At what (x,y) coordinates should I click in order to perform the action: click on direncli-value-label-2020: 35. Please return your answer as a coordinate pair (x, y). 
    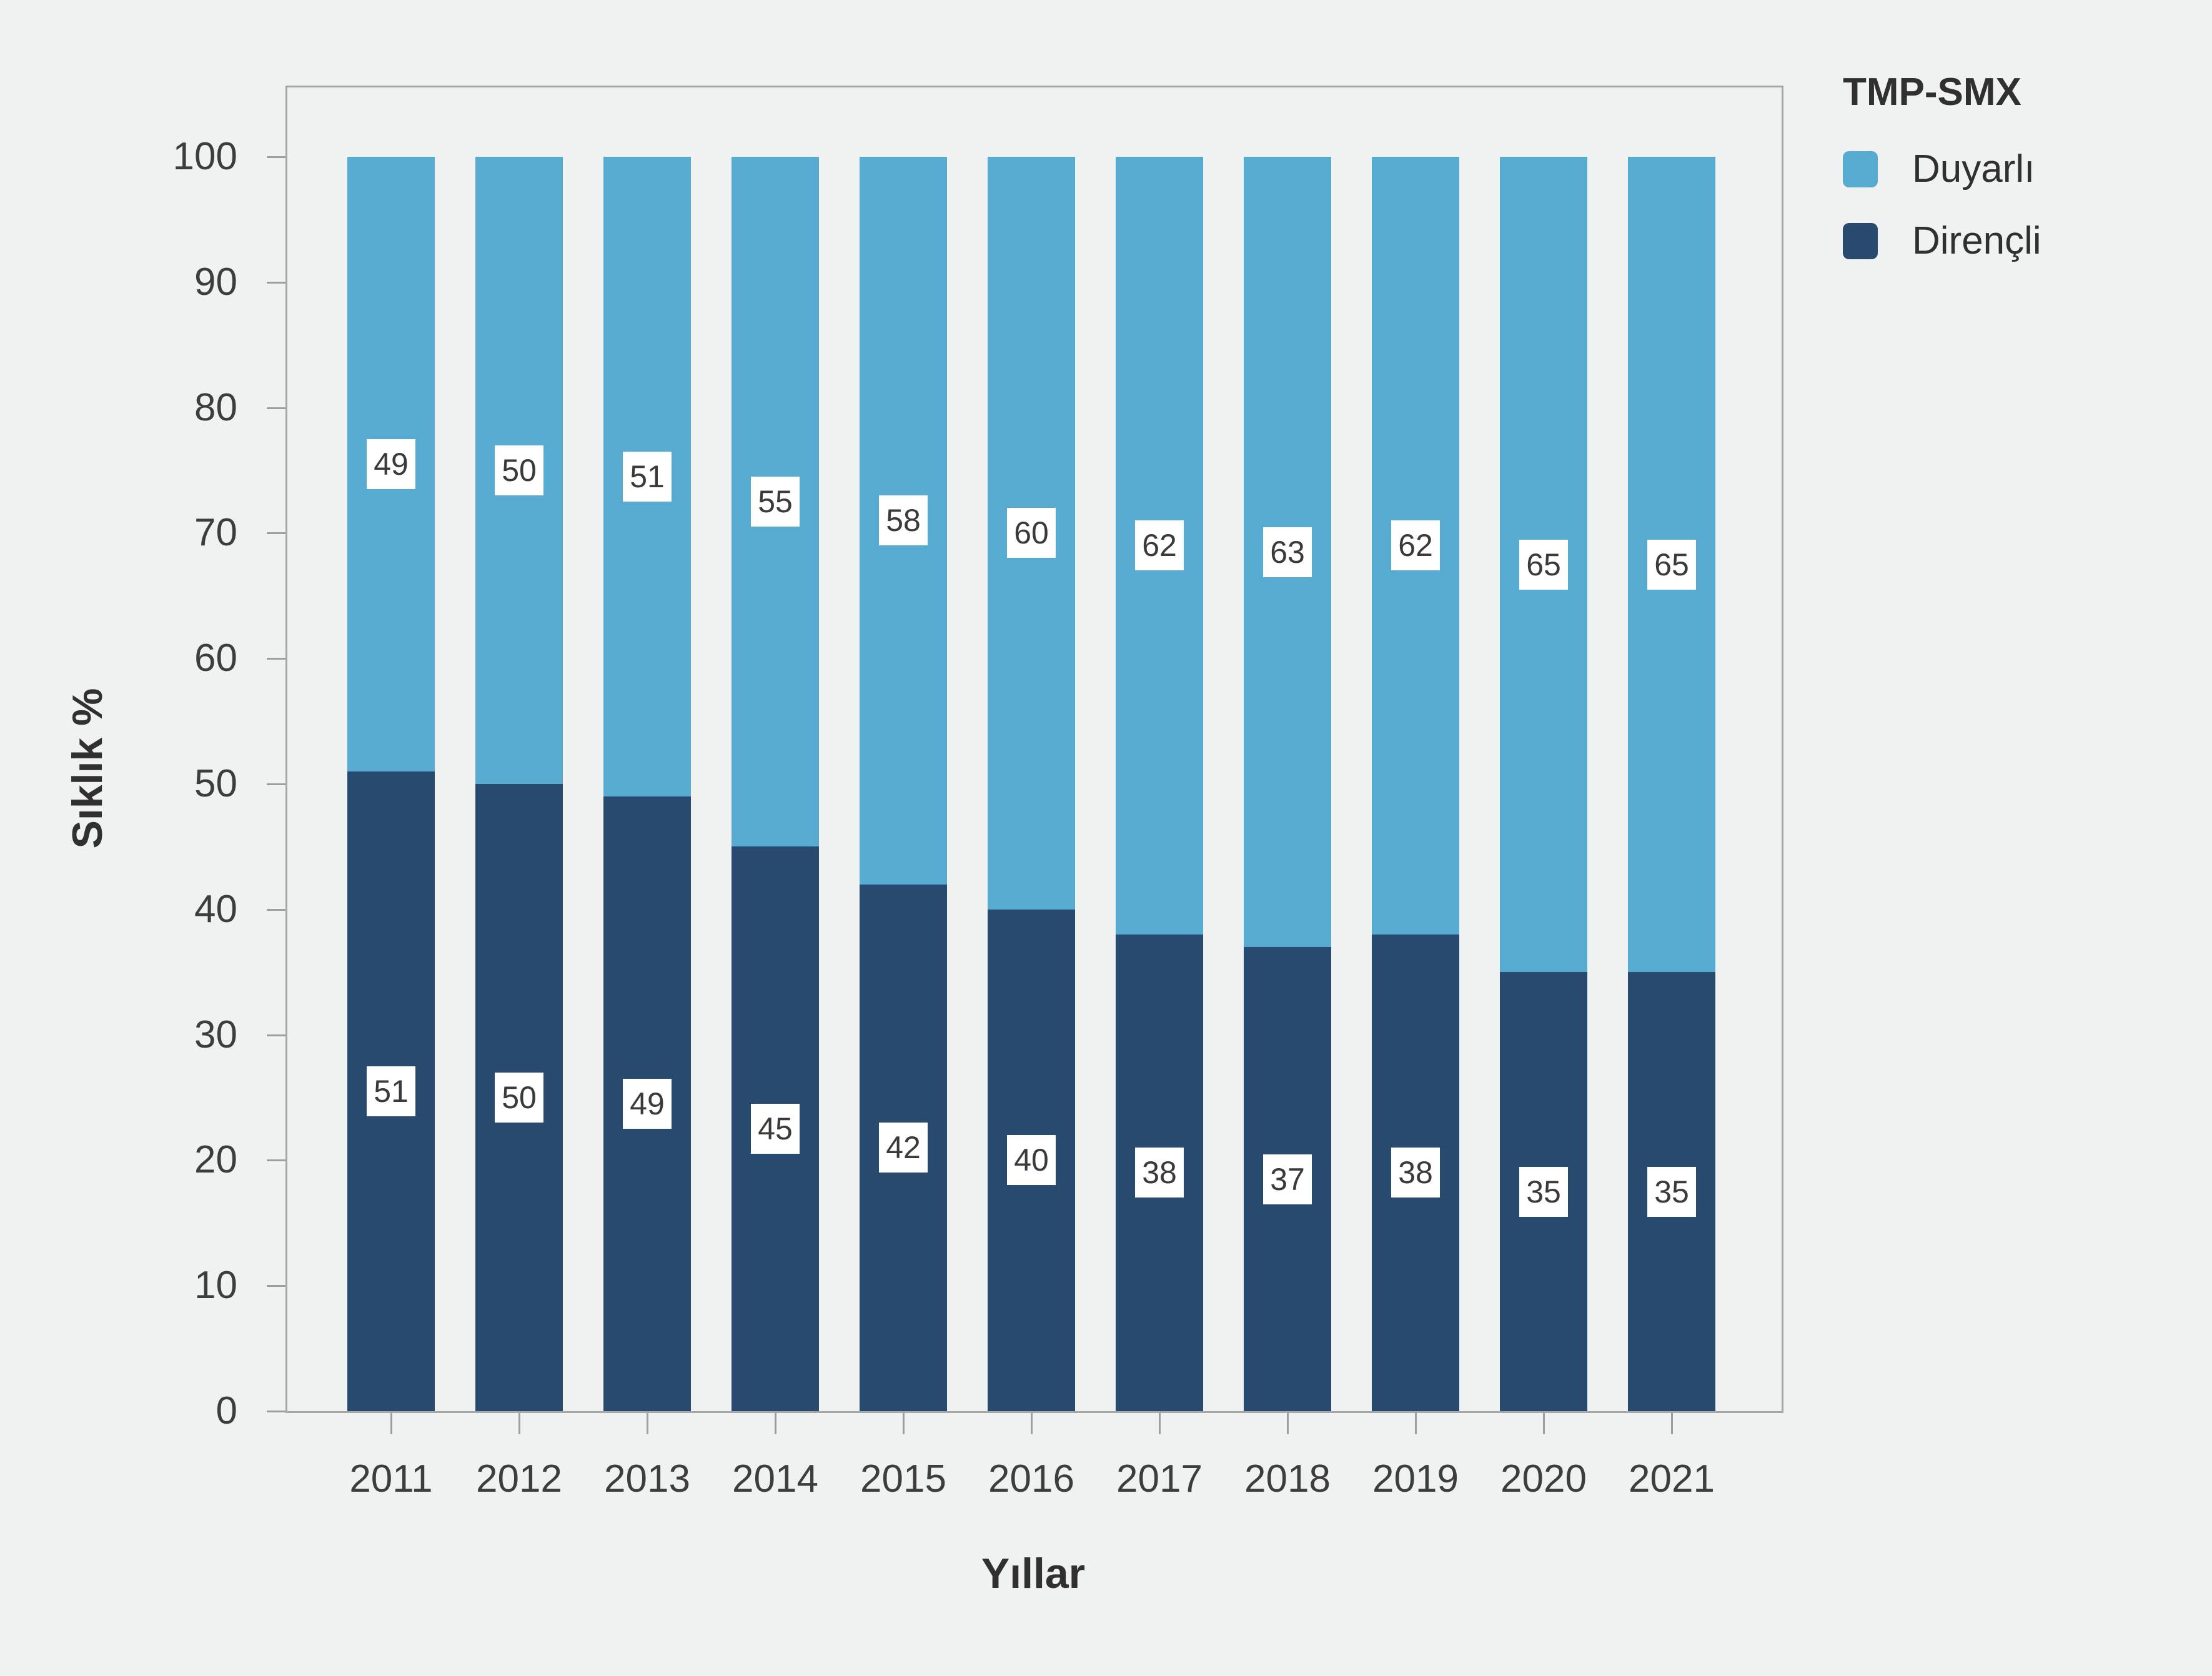
    Looking at the image, I should click on (1543, 1191).